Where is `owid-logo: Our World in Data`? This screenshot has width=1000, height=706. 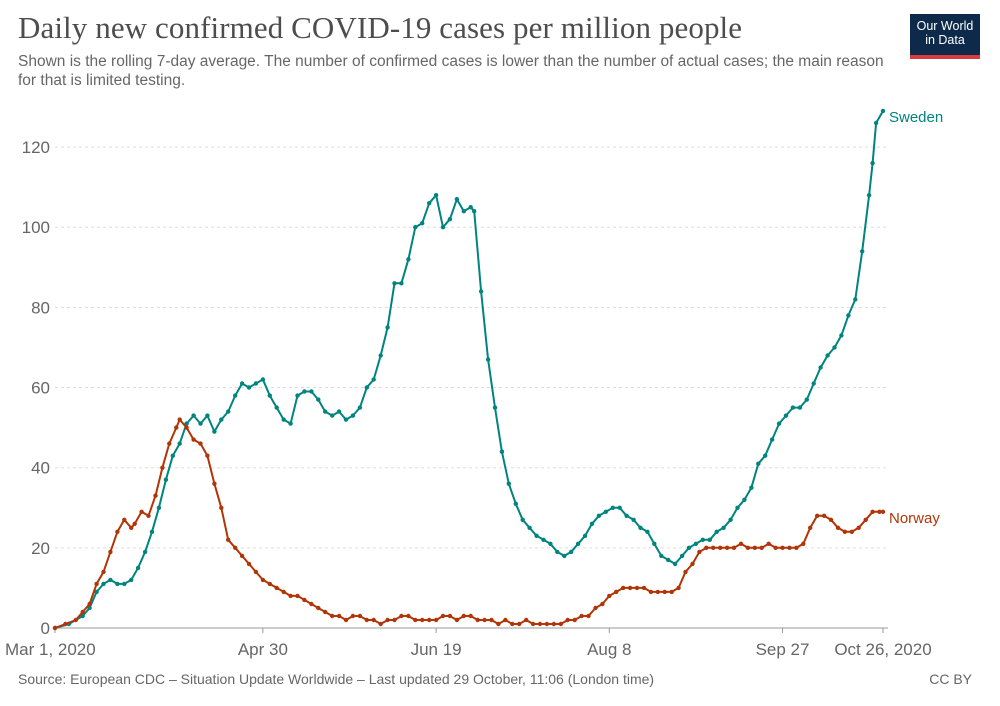
owid-logo: Our World in Data is located at coordinates (945, 36).